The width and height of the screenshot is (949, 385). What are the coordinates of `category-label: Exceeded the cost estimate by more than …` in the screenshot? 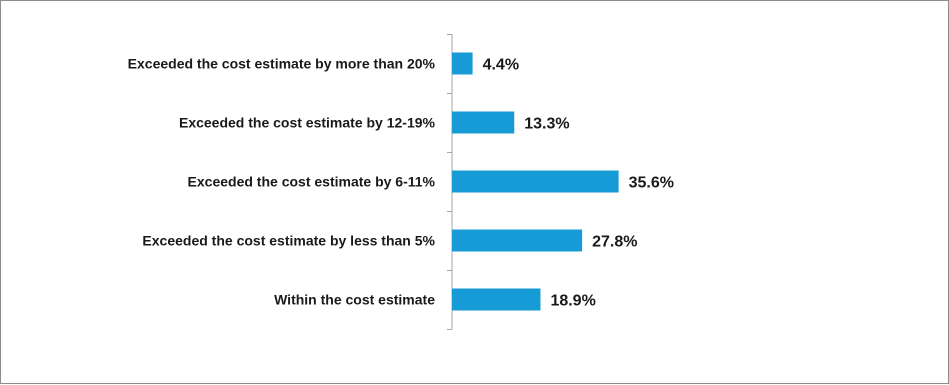 It's located at (282, 64).